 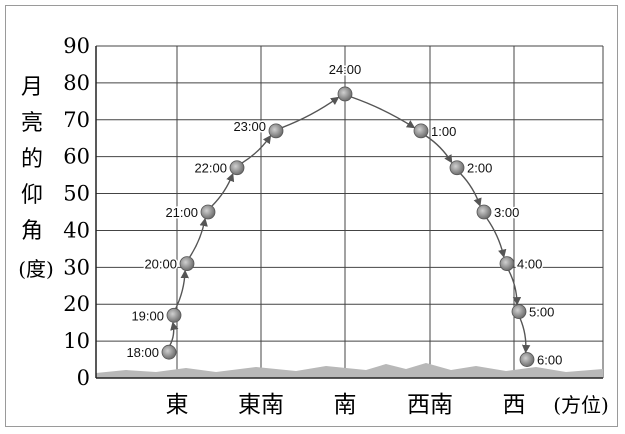 I want to click on time-label: 24:00, so click(x=345, y=69).